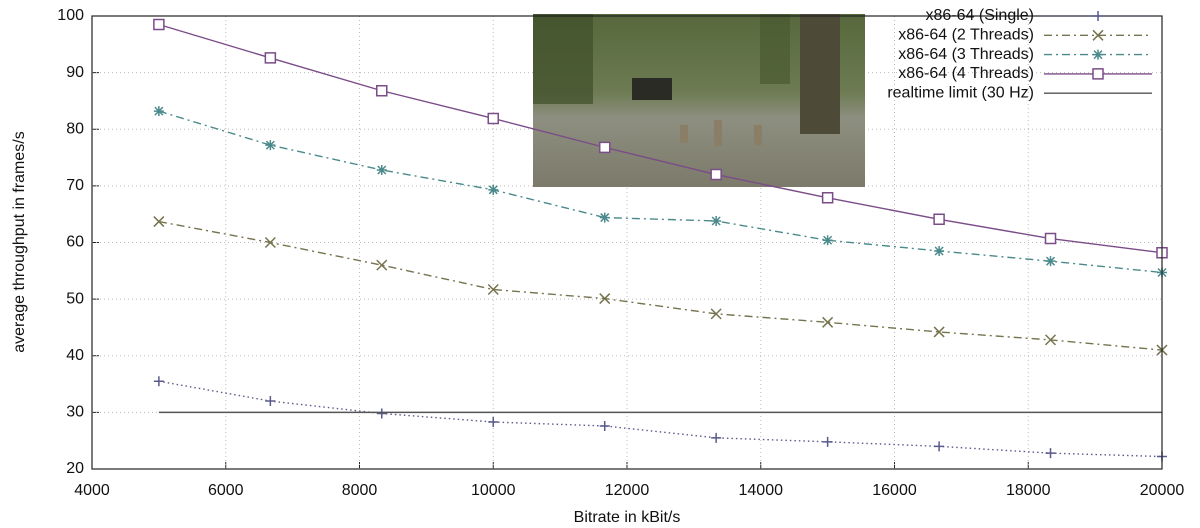  Describe the element at coordinates (226, 490) in the screenshot. I see `x-tick-label: 6000` at that location.